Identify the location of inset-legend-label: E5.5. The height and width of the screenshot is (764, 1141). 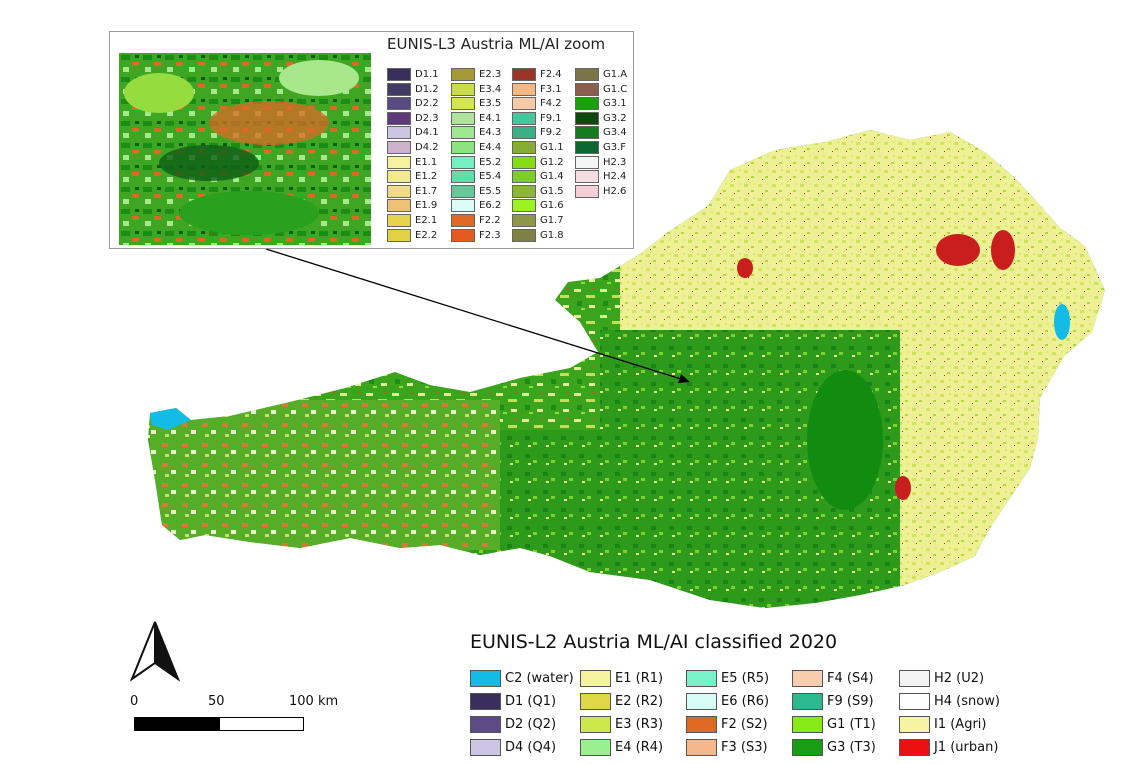
(490, 191).